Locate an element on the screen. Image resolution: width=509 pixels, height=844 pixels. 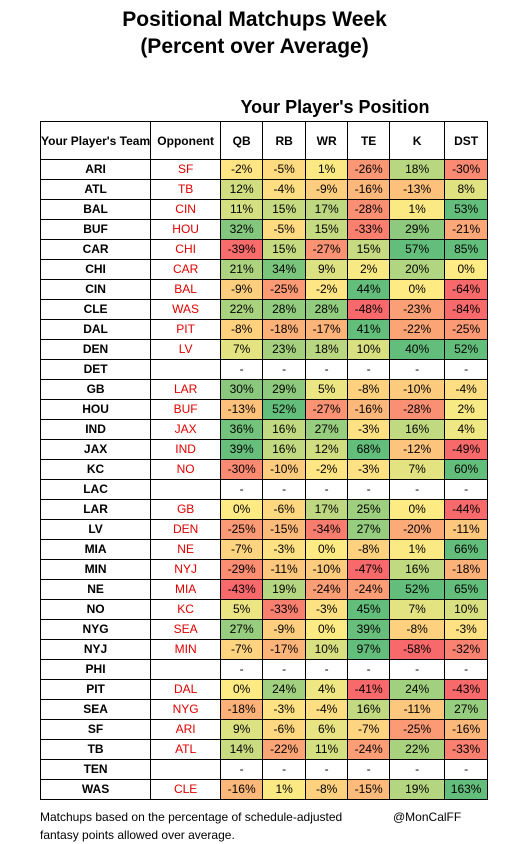
team-cell: PIT is located at coordinates (95, 689).